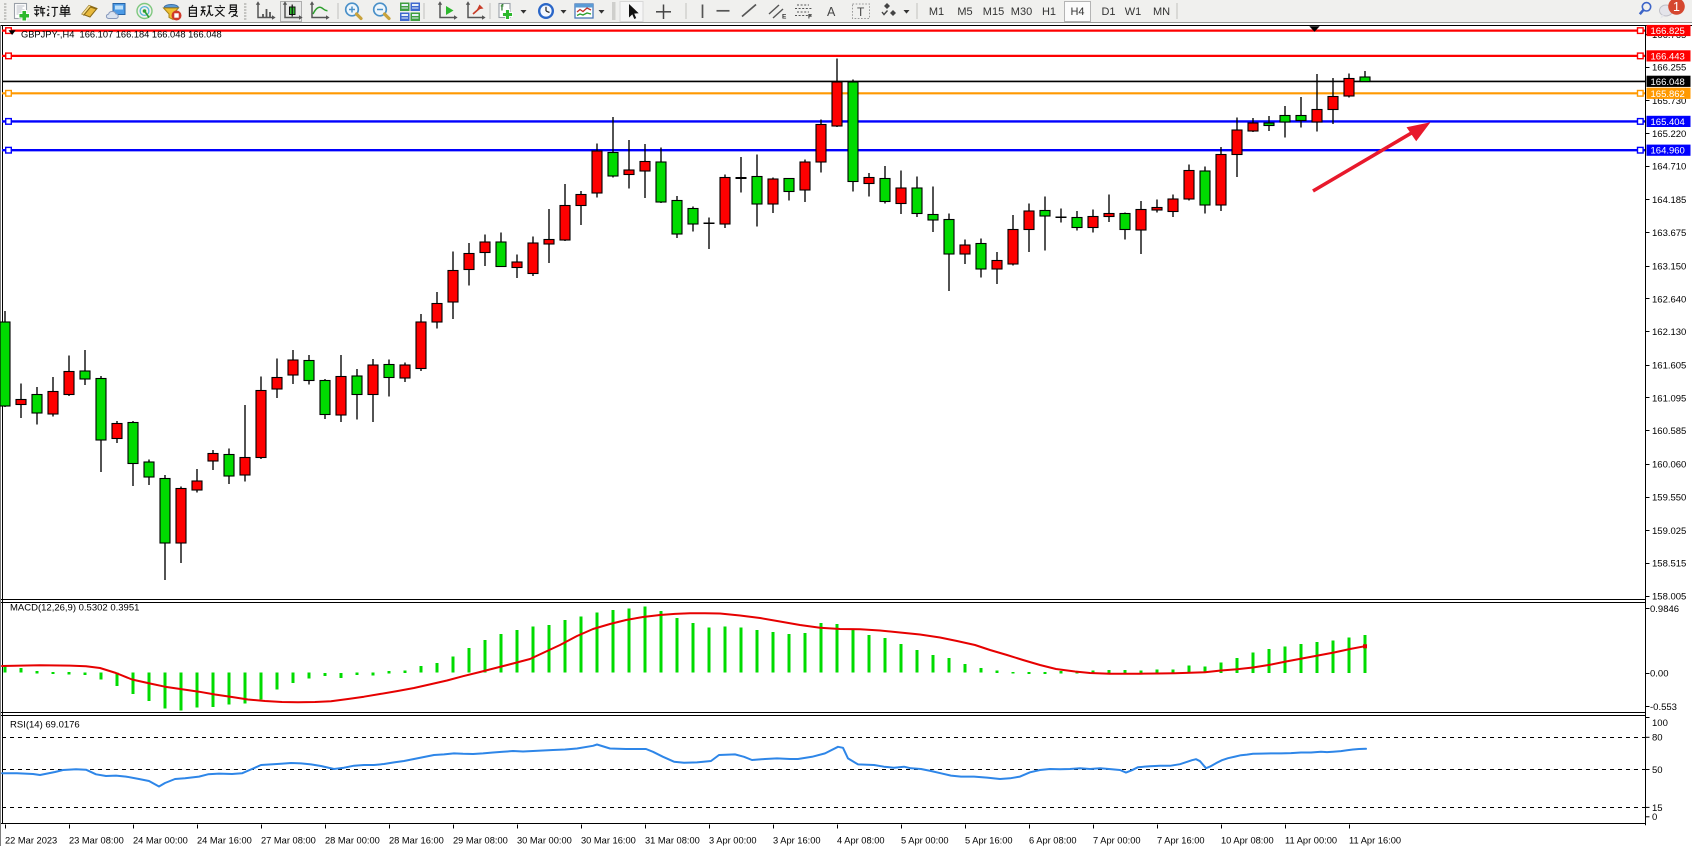  Describe the element at coordinates (1669, 531) in the screenshot. I see `svg-text: 159.025` at that location.